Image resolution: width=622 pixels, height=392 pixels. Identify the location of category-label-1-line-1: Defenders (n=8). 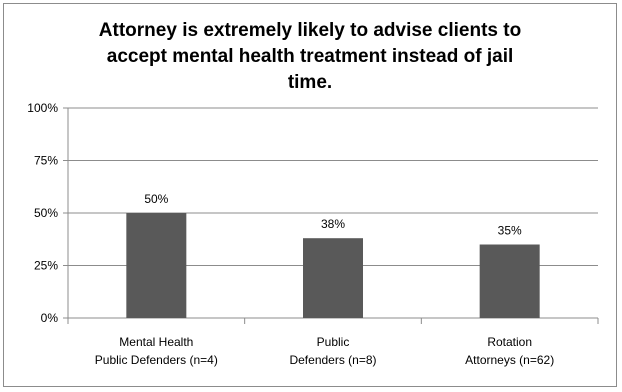
(332, 360).